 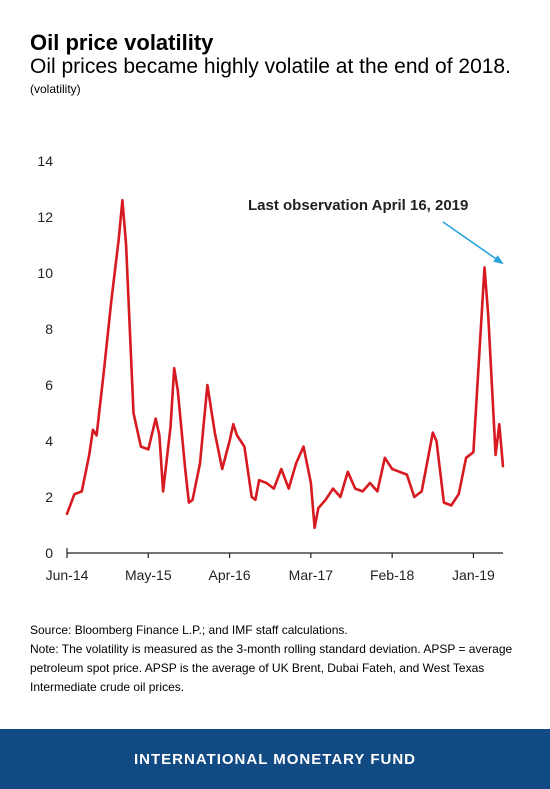 What do you see at coordinates (67, 575) in the screenshot?
I see `x-tick-label: Jun-14` at bounding box center [67, 575].